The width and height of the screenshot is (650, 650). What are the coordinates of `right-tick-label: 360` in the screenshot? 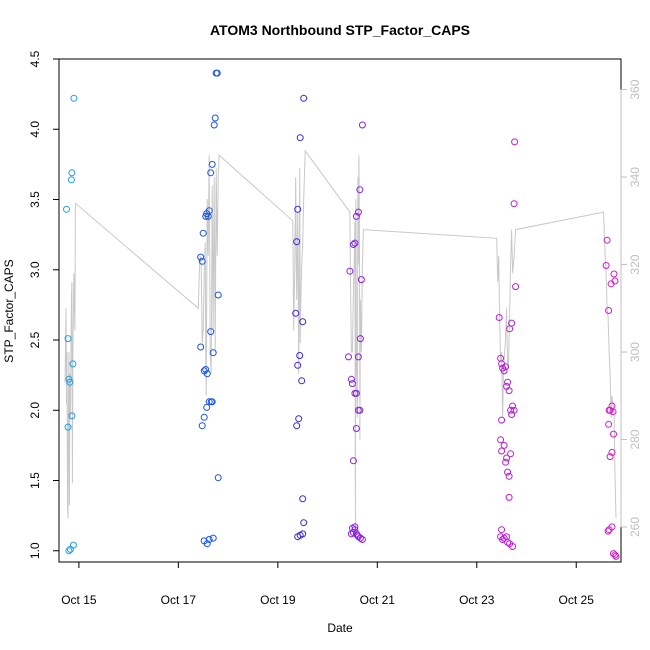 It's located at (635, 89).